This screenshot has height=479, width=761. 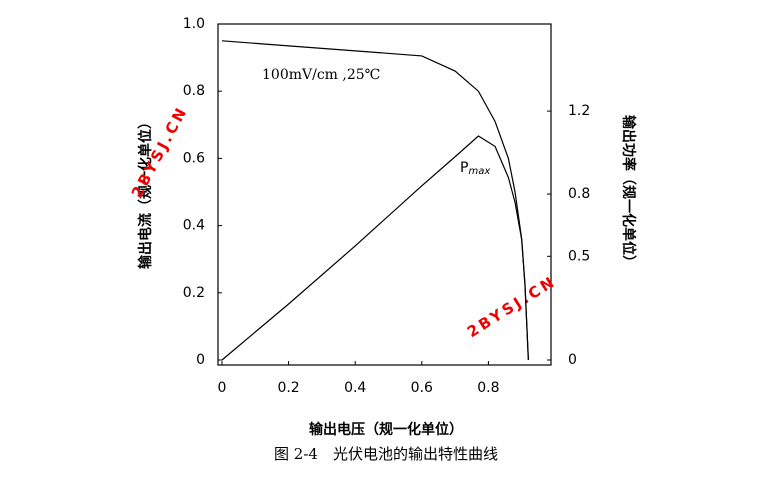 What do you see at coordinates (628, 192) in the screenshot?
I see `y2-axis-title: 输出功率（规一化单位）` at bounding box center [628, 192].